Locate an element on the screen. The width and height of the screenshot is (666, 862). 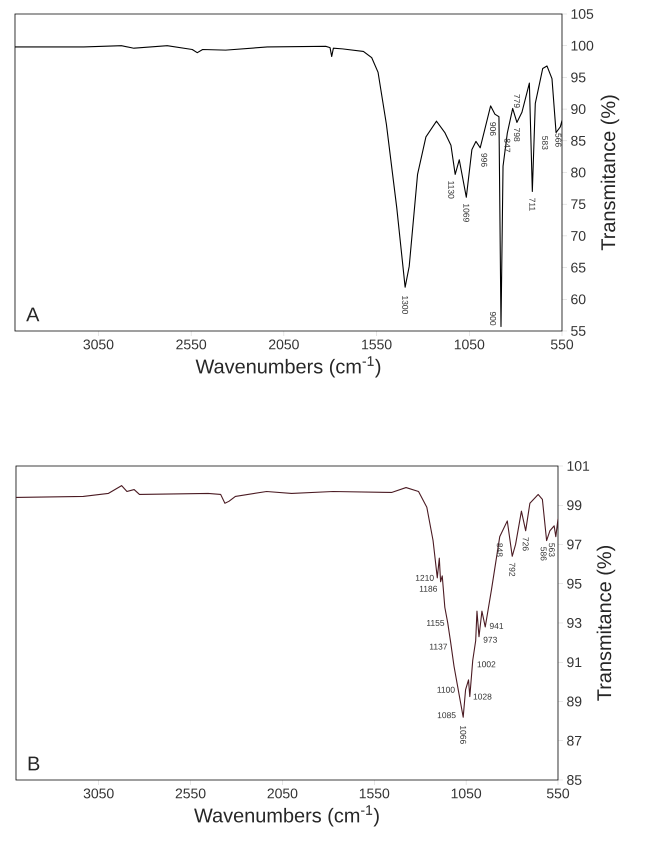
y-tick-label: 93 is located at coordinates (574, 623).